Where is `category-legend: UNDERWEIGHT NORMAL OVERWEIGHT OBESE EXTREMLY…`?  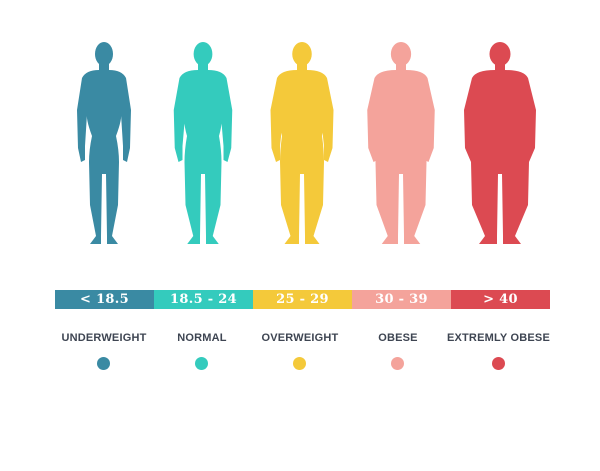
category-legend: UNDERWEIGHT NORMAL OVERWEIGHT OBESE EXTREMLY… is located at coordinates (302, 352).